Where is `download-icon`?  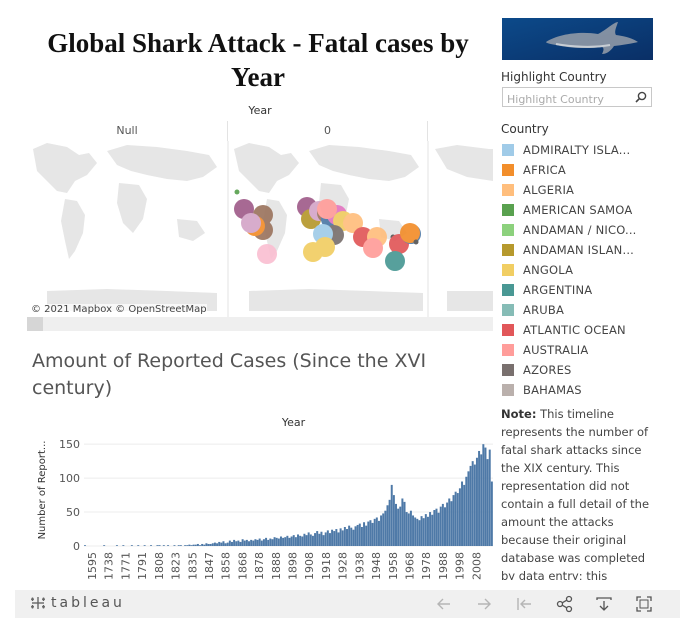 download-icon is located at coordinates (604, 604).